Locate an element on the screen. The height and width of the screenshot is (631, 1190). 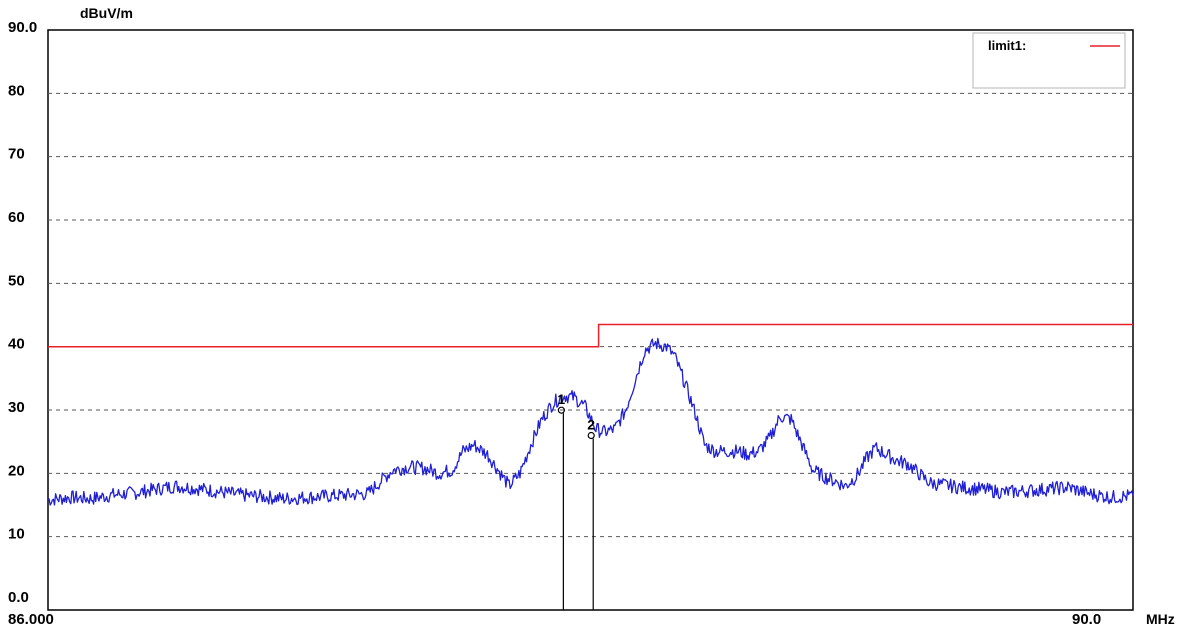
limit1-line is located at coordinates (590, 335).